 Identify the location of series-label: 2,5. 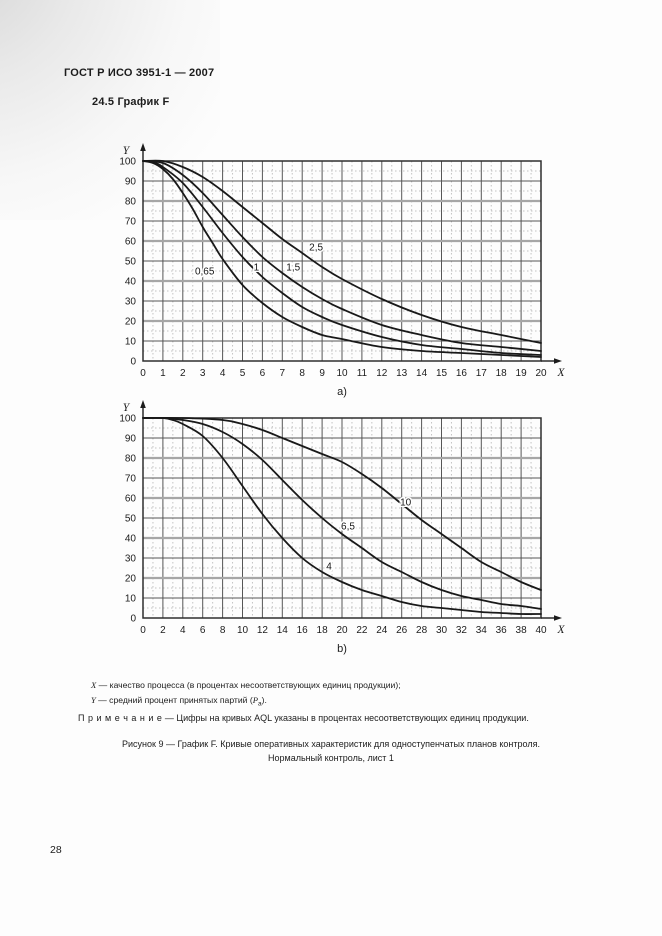
(316, 248).